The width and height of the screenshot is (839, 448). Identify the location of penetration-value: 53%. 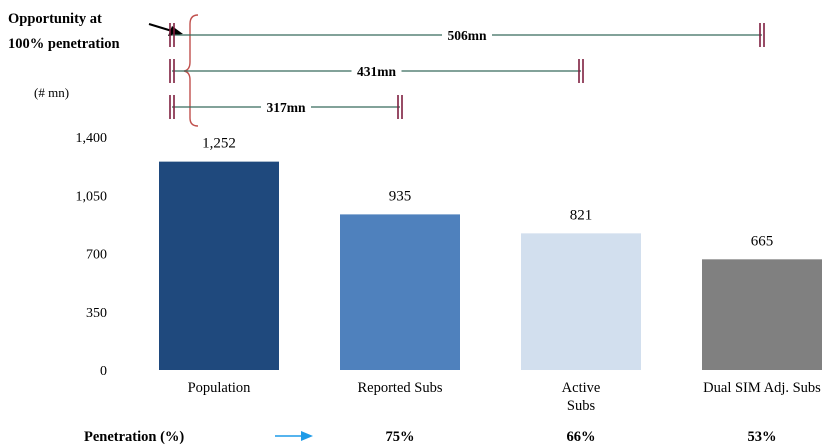
(762, 437).